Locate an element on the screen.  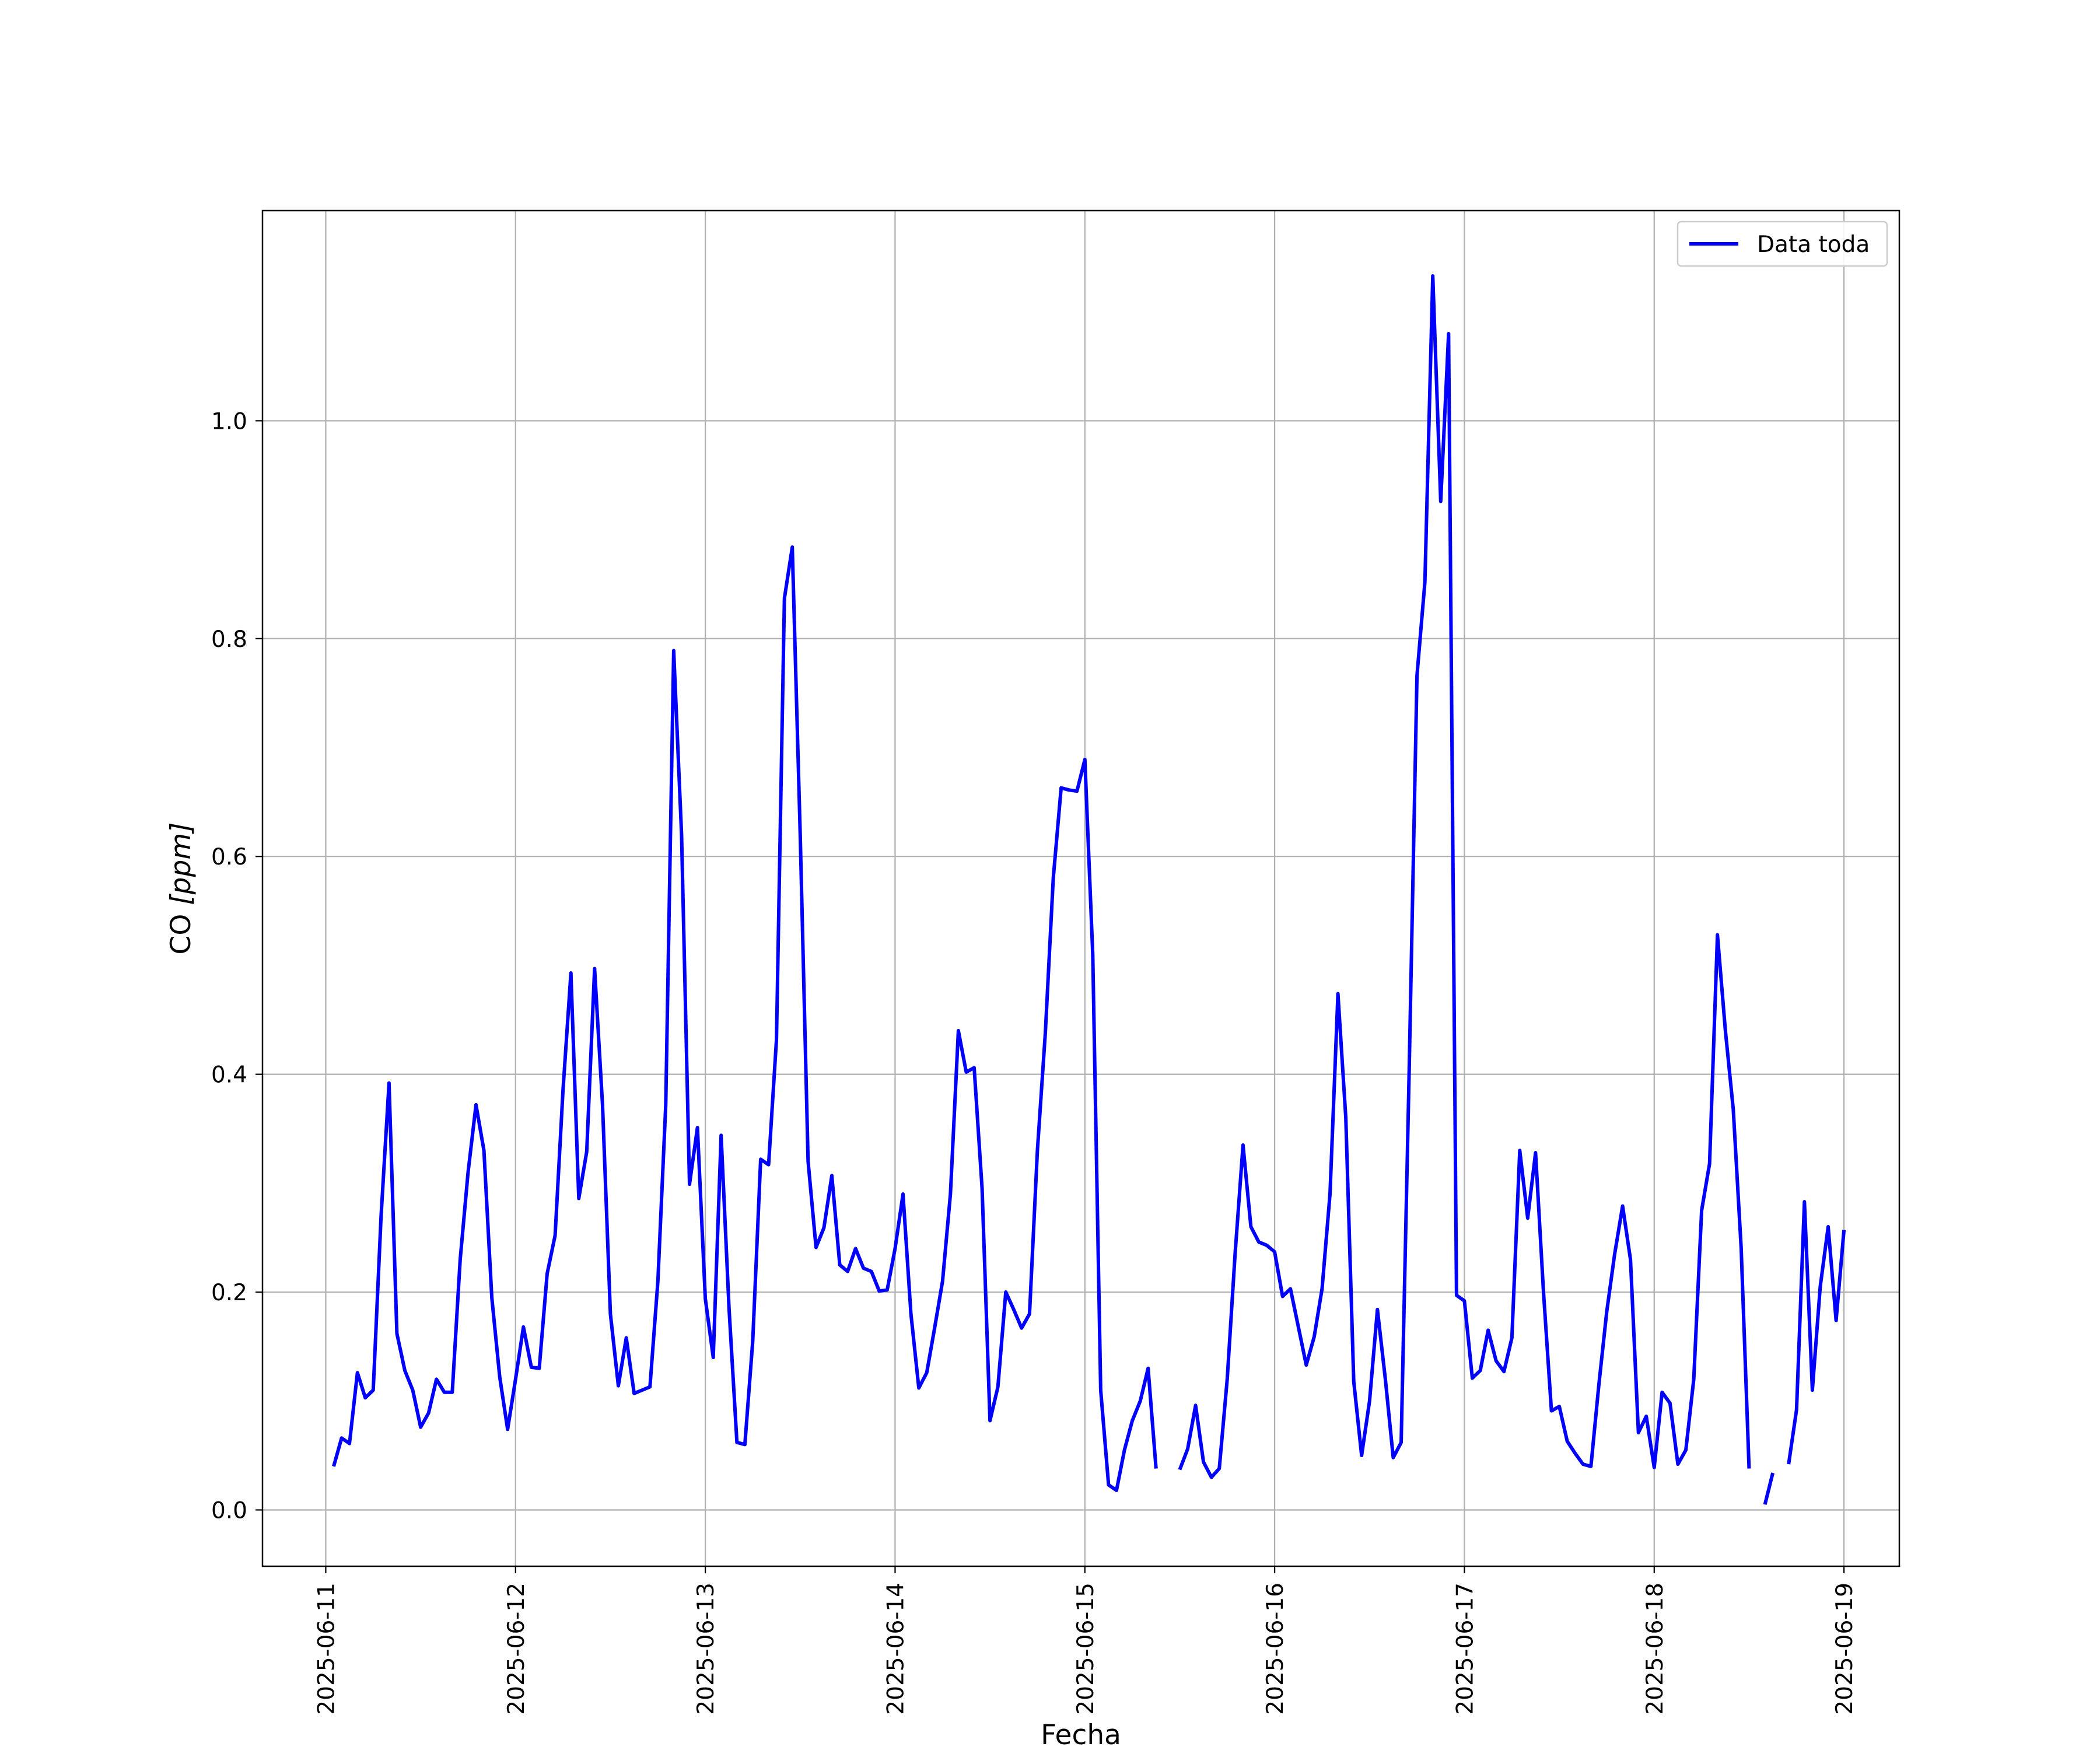
x-tick-label-4: 2025-06-15 is located at coordinates (1086, 1649).